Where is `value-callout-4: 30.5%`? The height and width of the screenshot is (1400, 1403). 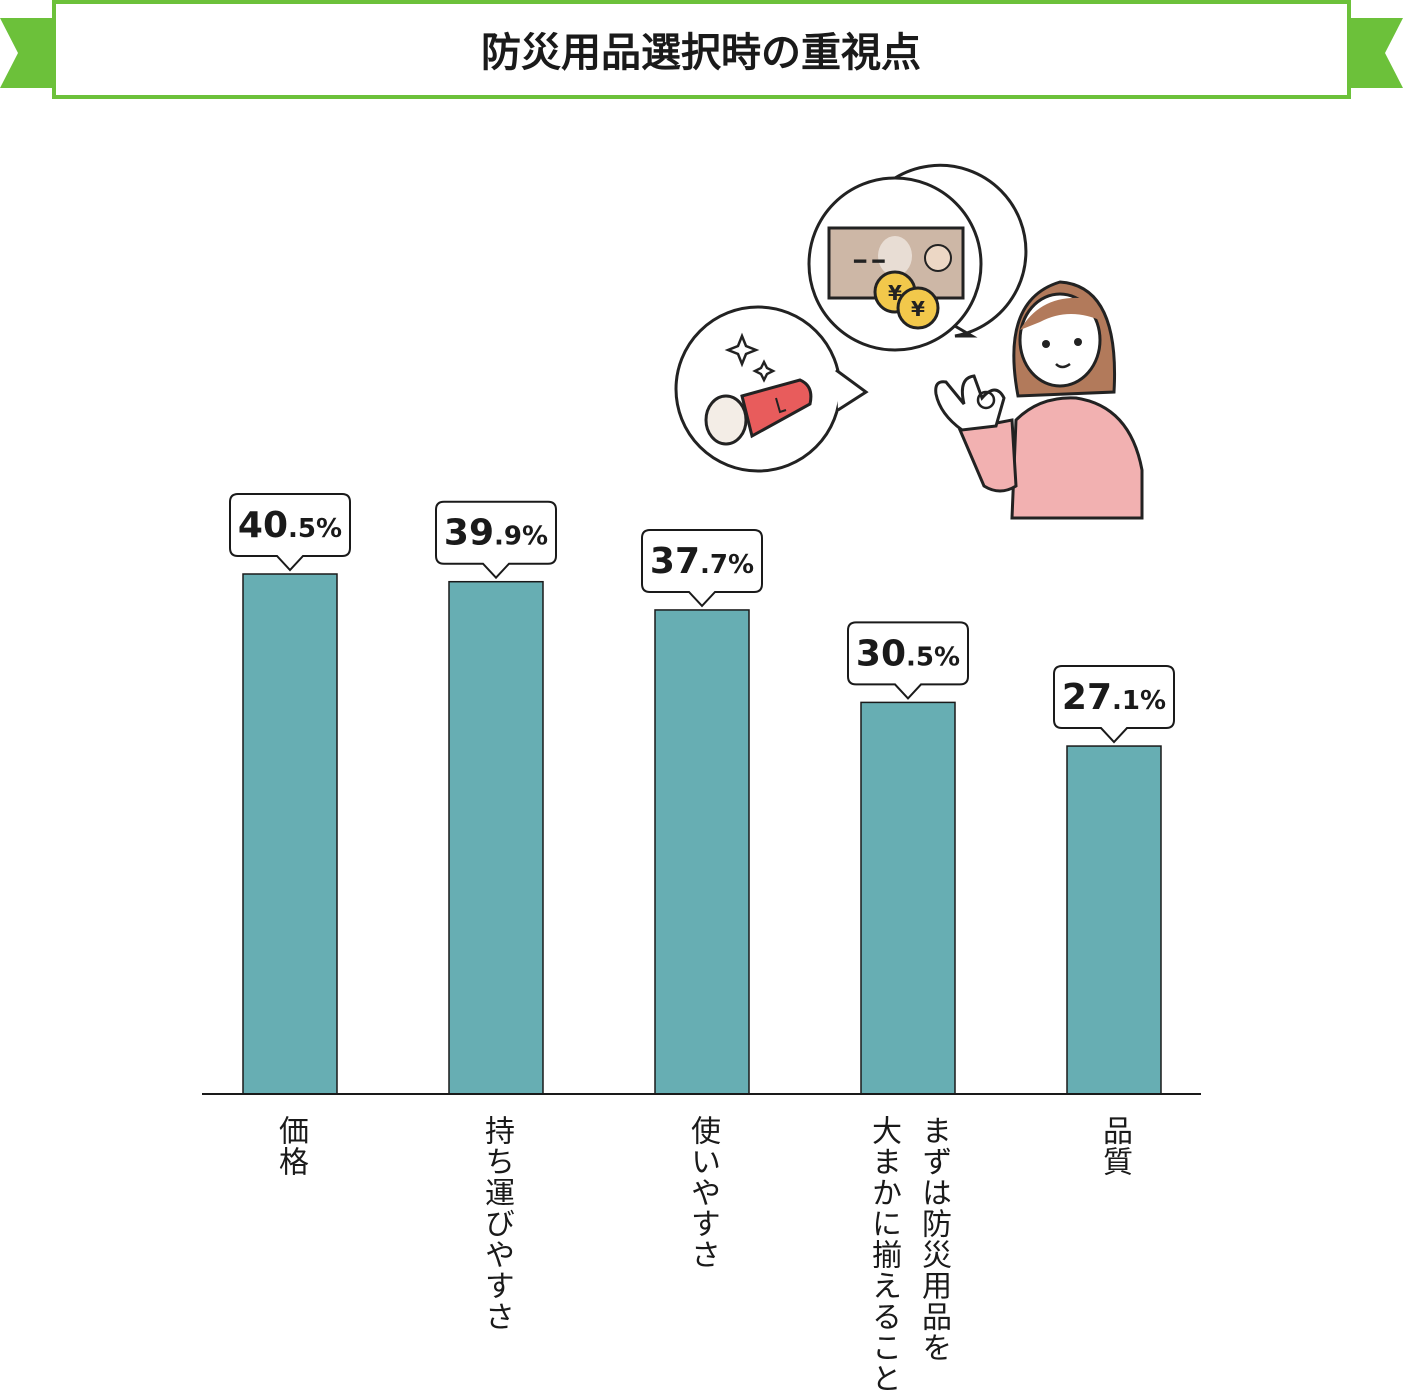 value-callout-4: 30.5% is located at coordinates (908, 660).